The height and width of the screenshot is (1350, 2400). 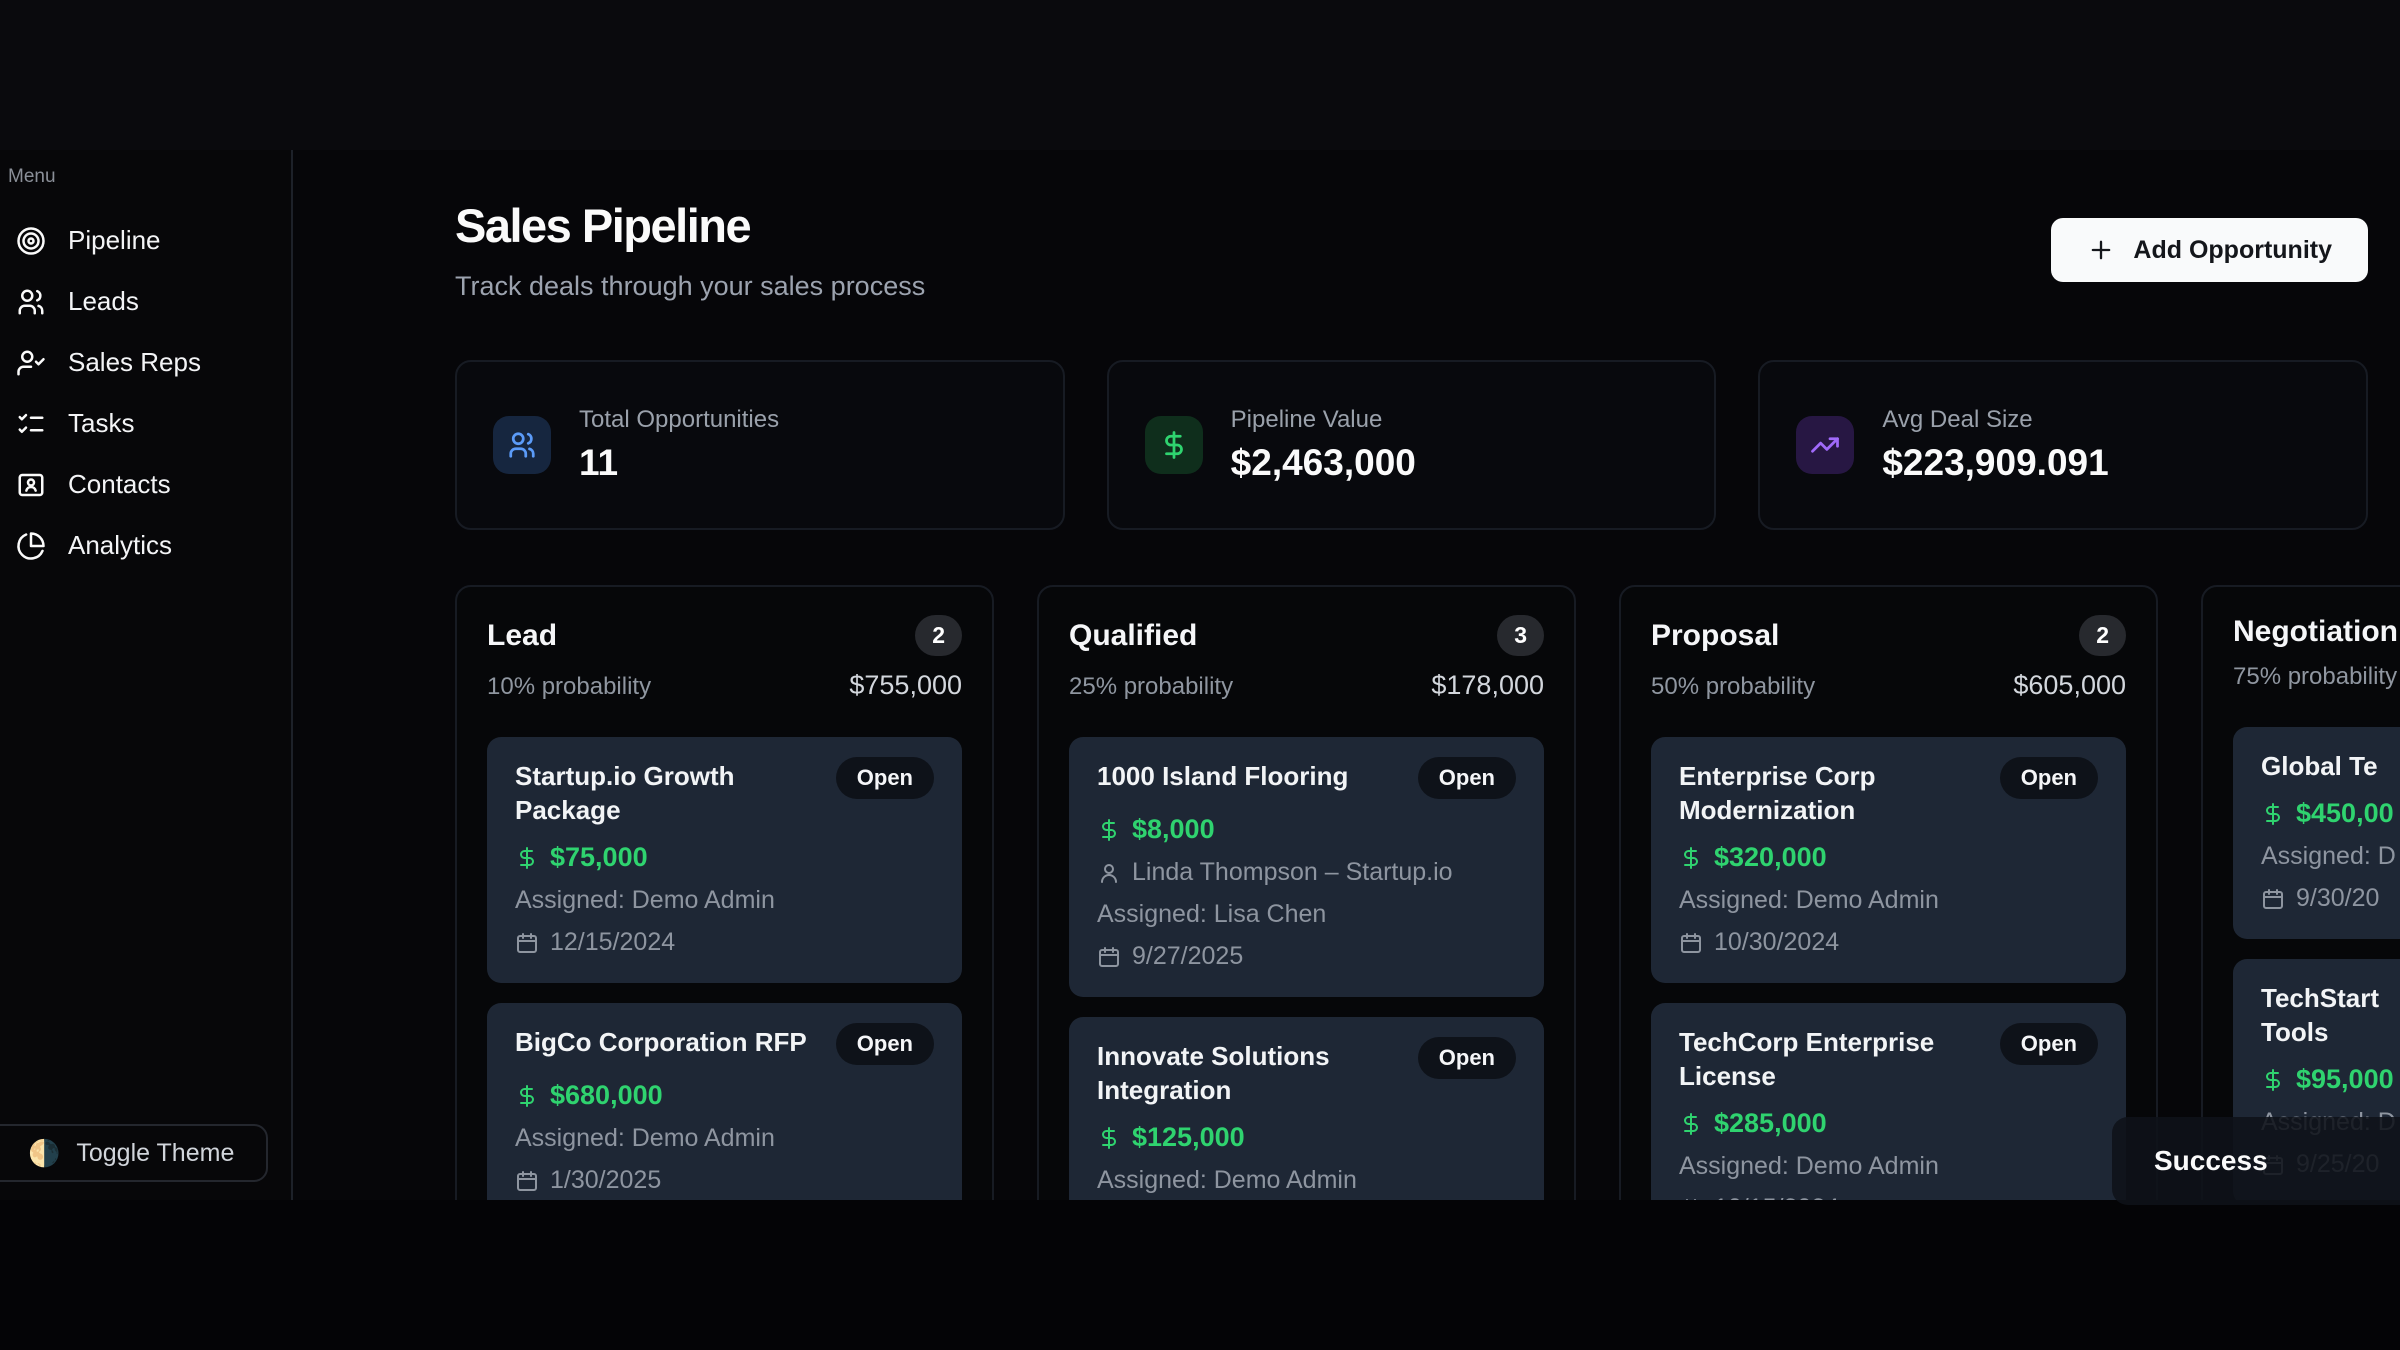 I want to click on stat-value: $2,463,000, so click(x=1323, y=462).